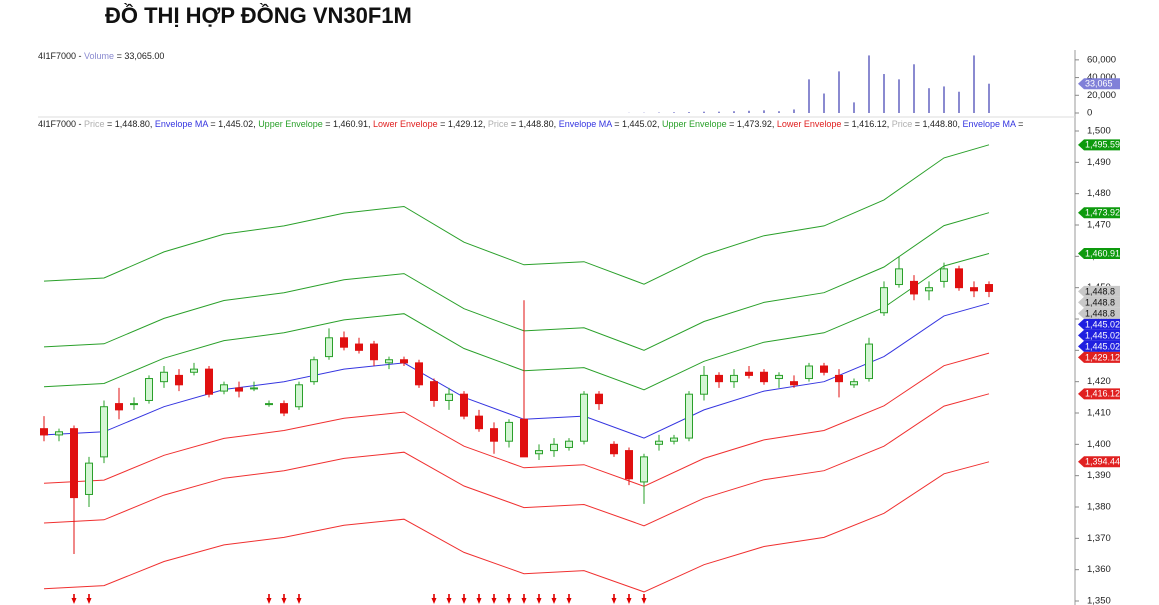 The width and height of the screenshot is (1159, 605). I want to click on header-segment: Price, so click(902, 124).